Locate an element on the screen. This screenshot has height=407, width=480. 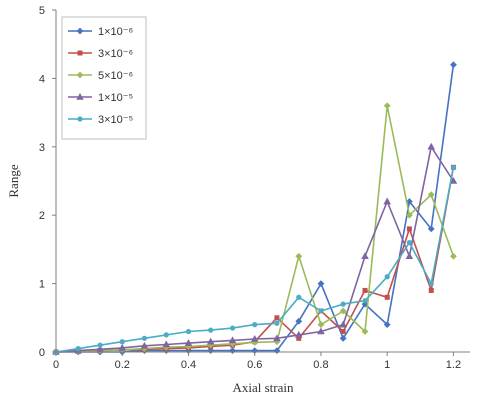
legend-item: 3×10⁻⁶ is located at coordinates (100, 54).